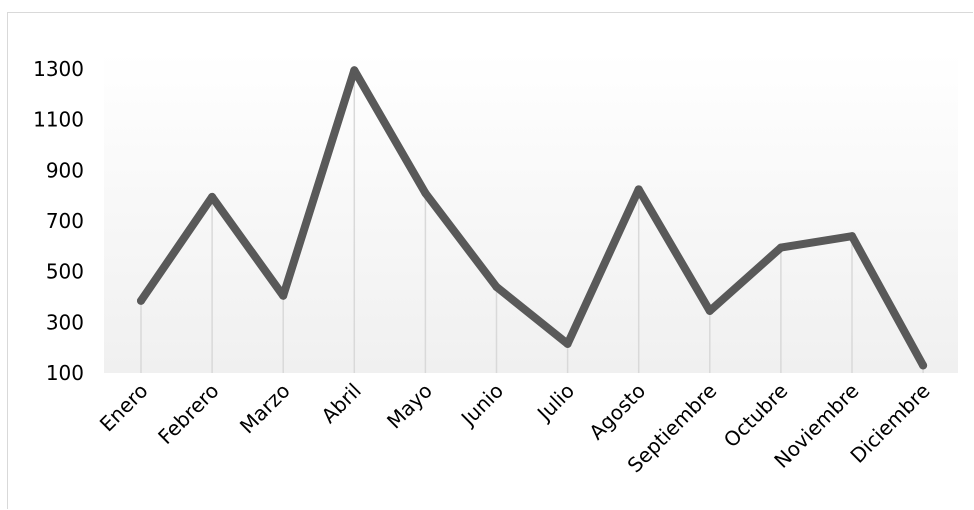 Image resolution: width=974 pixels, height=510 pixels. What do you see at coordinates (283, 295) in the screenshot?
I see `data-point-marzo` at bounding box center [283, 295].